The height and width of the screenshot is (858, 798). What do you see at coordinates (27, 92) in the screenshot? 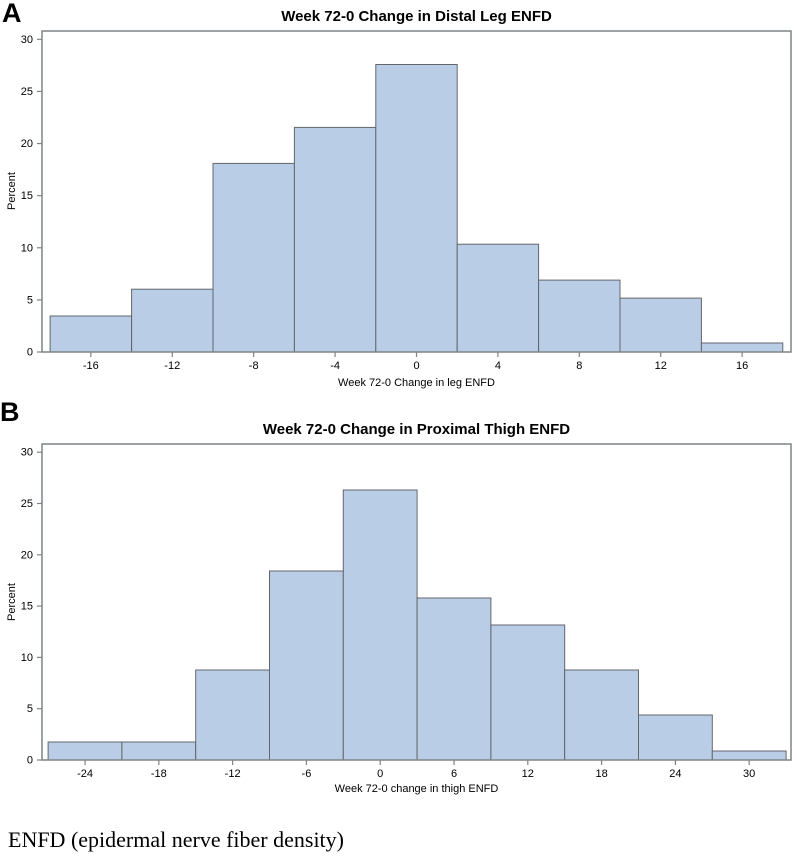
I see `panel-a-y-tick-label: 25` at bounding box center [27, 92].